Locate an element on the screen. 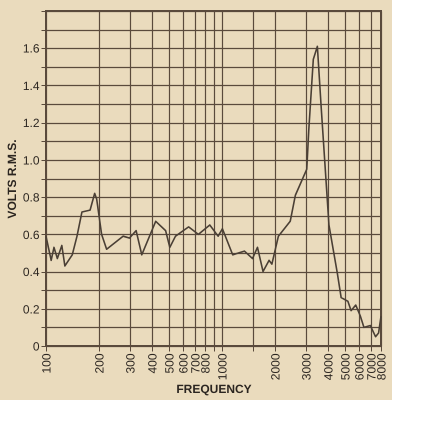 This screenshot has width=429, height=448. y-tick-label: 1.2 is located at coordinates (31, 123).